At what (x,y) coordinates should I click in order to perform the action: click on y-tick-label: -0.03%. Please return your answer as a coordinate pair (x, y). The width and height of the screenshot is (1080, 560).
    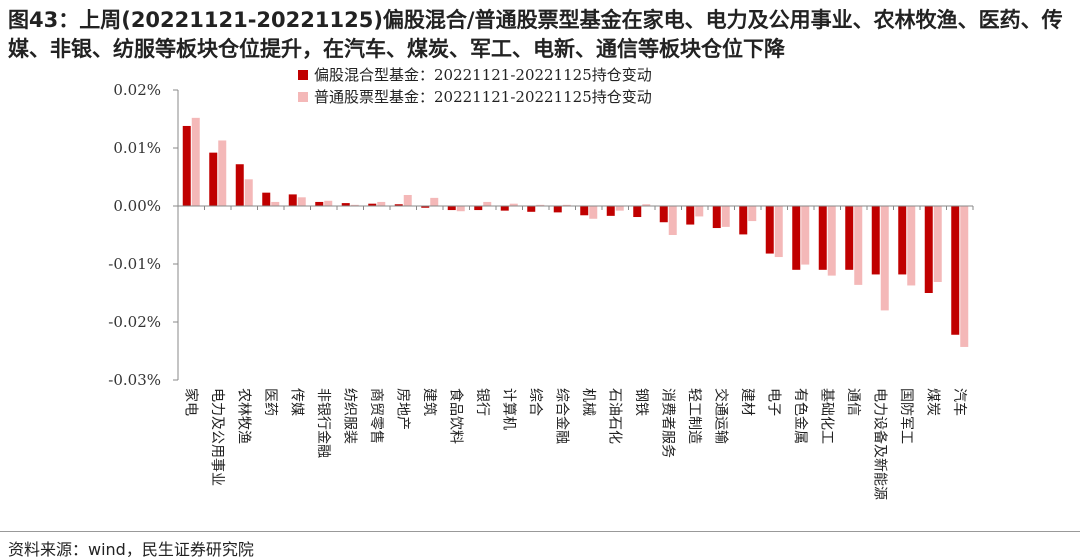
    Looking at the image, I should click on (134, 380).